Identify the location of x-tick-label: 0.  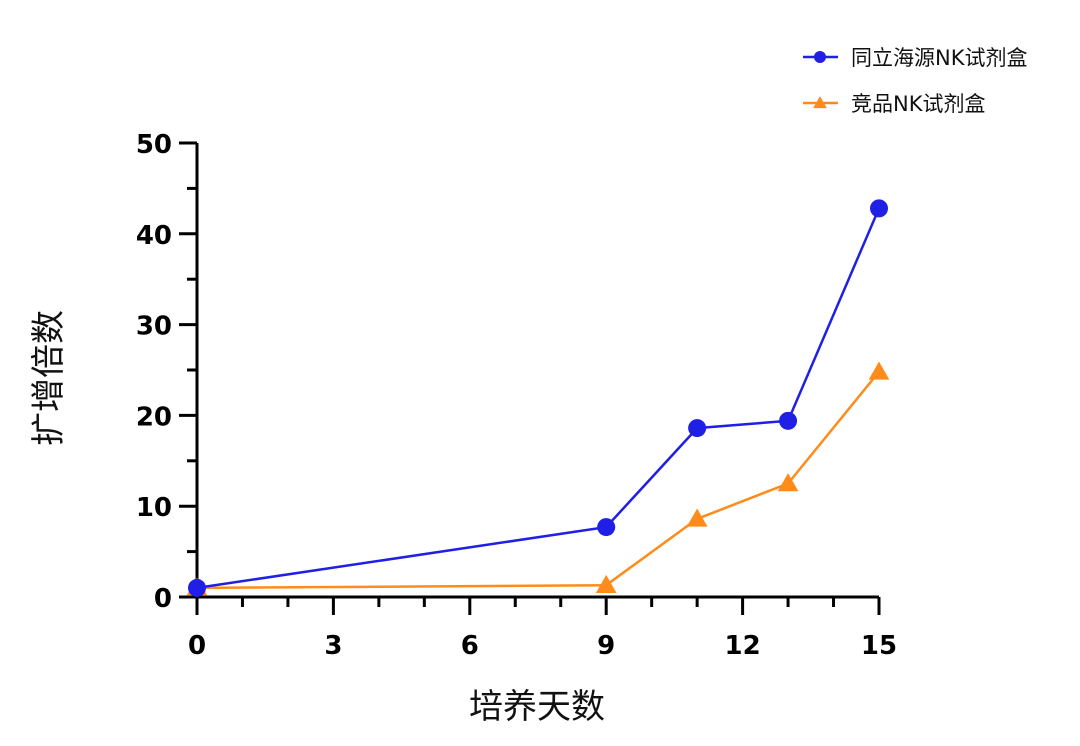
(197, 646).